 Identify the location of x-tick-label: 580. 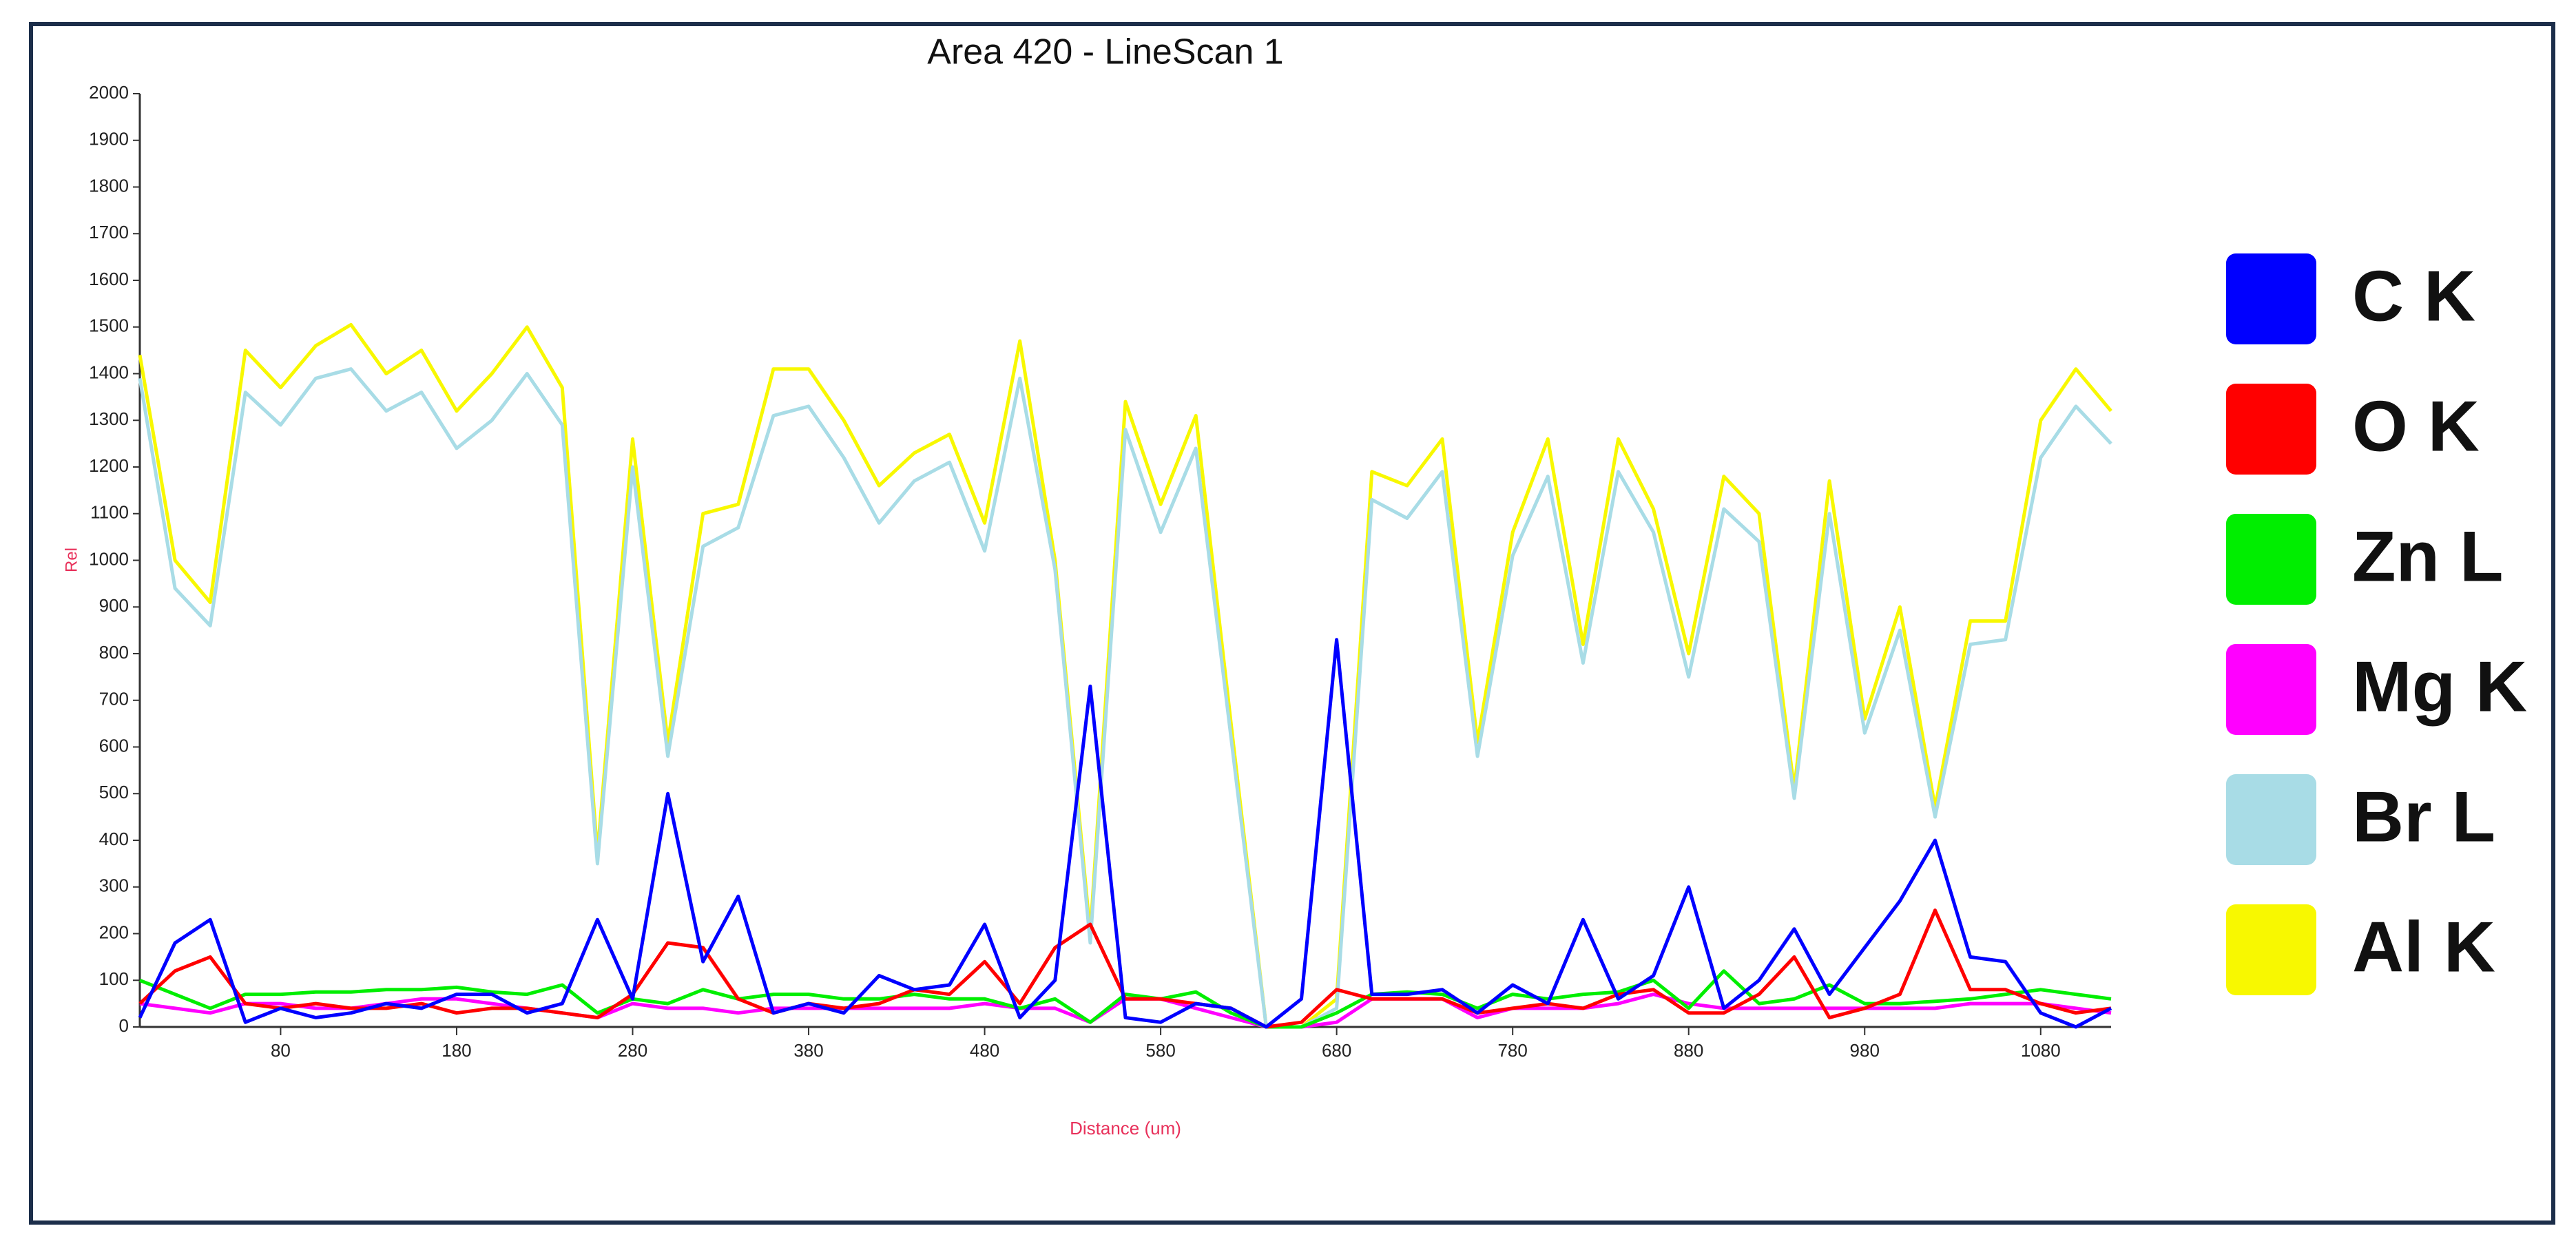
(1160, 1050).